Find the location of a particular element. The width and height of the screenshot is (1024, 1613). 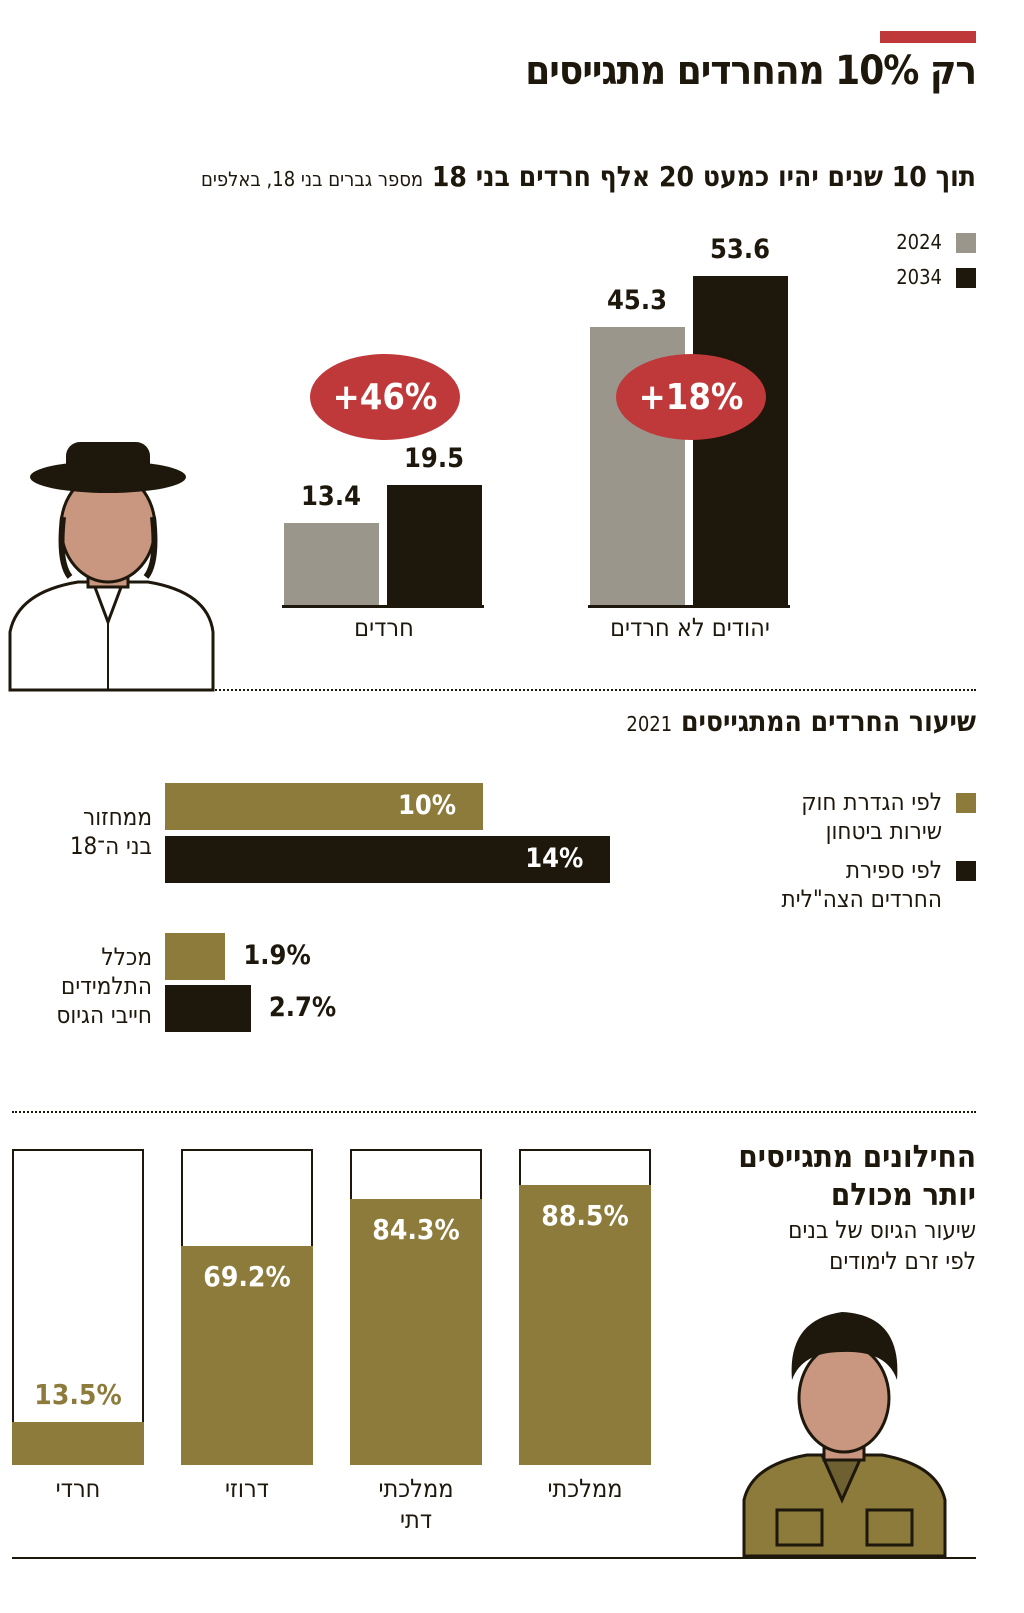

category-line: מכלל is located at coordinates (126, 957).